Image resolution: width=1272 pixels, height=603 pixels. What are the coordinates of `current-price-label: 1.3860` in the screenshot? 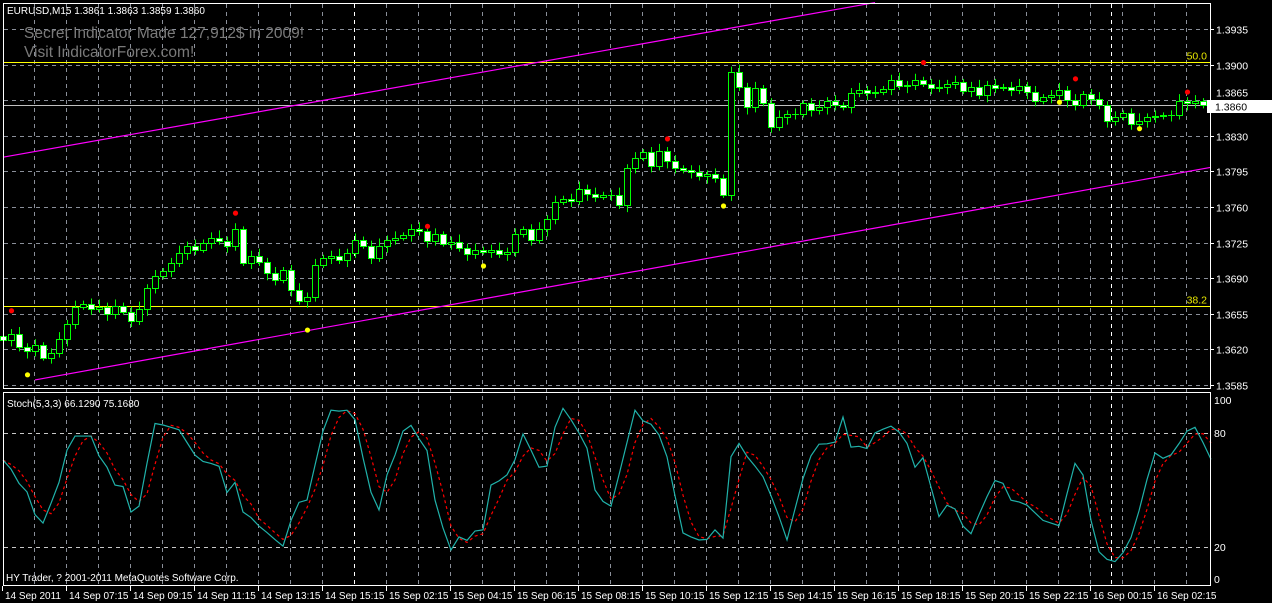 It's located at (1231, 108).